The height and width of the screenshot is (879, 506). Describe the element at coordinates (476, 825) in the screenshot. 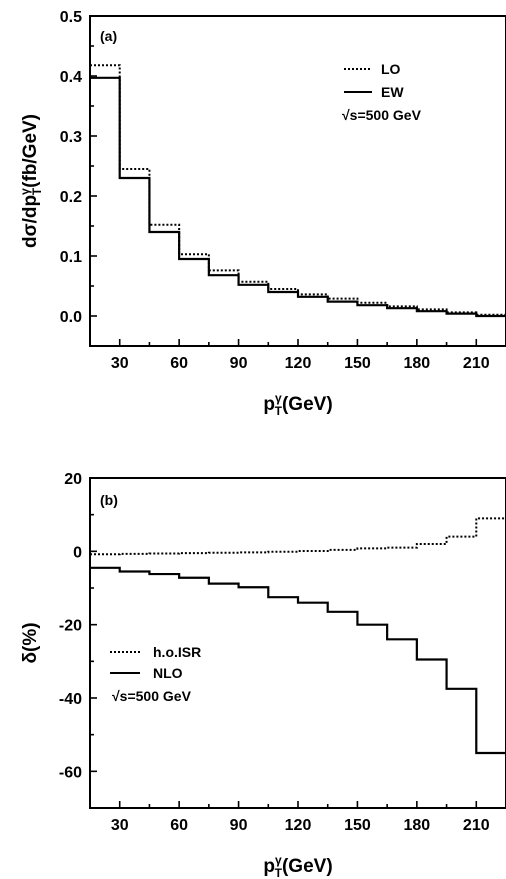

I see `x-tick-label-b-210: 210` at that location.